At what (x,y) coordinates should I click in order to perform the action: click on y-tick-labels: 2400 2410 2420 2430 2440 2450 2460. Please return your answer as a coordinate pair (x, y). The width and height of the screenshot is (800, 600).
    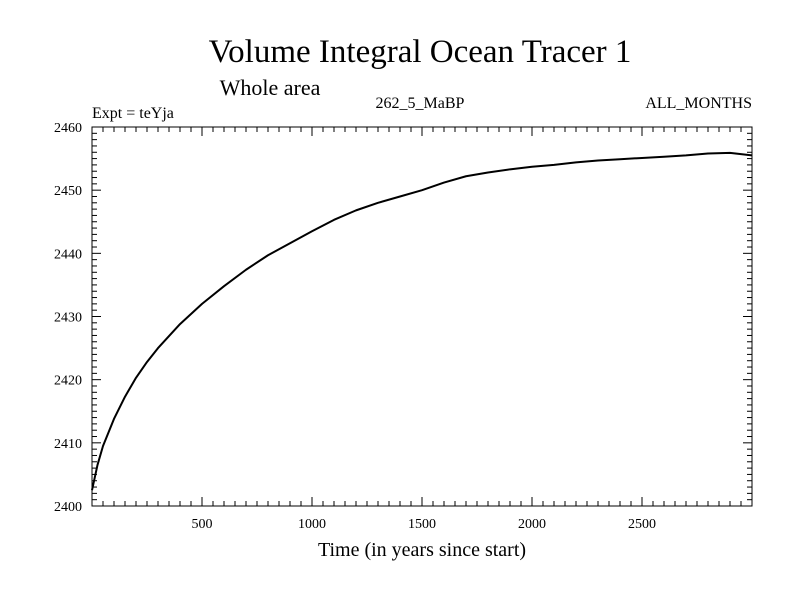
    Looking at the image, I should click on (68, 318).